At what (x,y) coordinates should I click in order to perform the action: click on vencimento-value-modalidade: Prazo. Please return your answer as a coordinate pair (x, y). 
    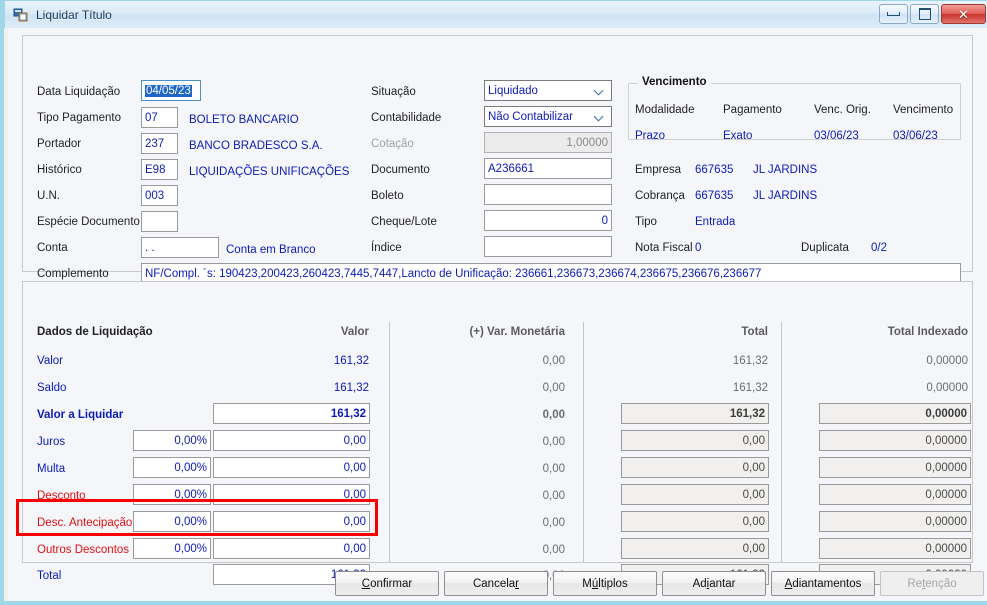
    Looking at the image, I should click on (650, 136).